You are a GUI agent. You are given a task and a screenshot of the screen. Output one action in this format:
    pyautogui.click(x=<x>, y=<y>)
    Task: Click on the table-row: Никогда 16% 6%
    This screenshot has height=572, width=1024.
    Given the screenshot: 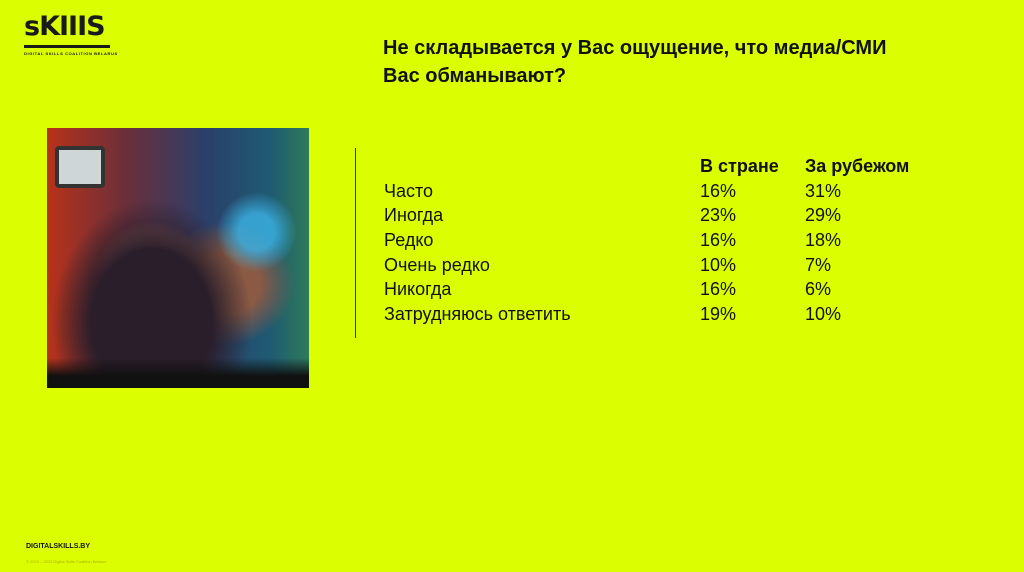 What is the action you would take?
    pyautogui.click(x=669, y=289)
    